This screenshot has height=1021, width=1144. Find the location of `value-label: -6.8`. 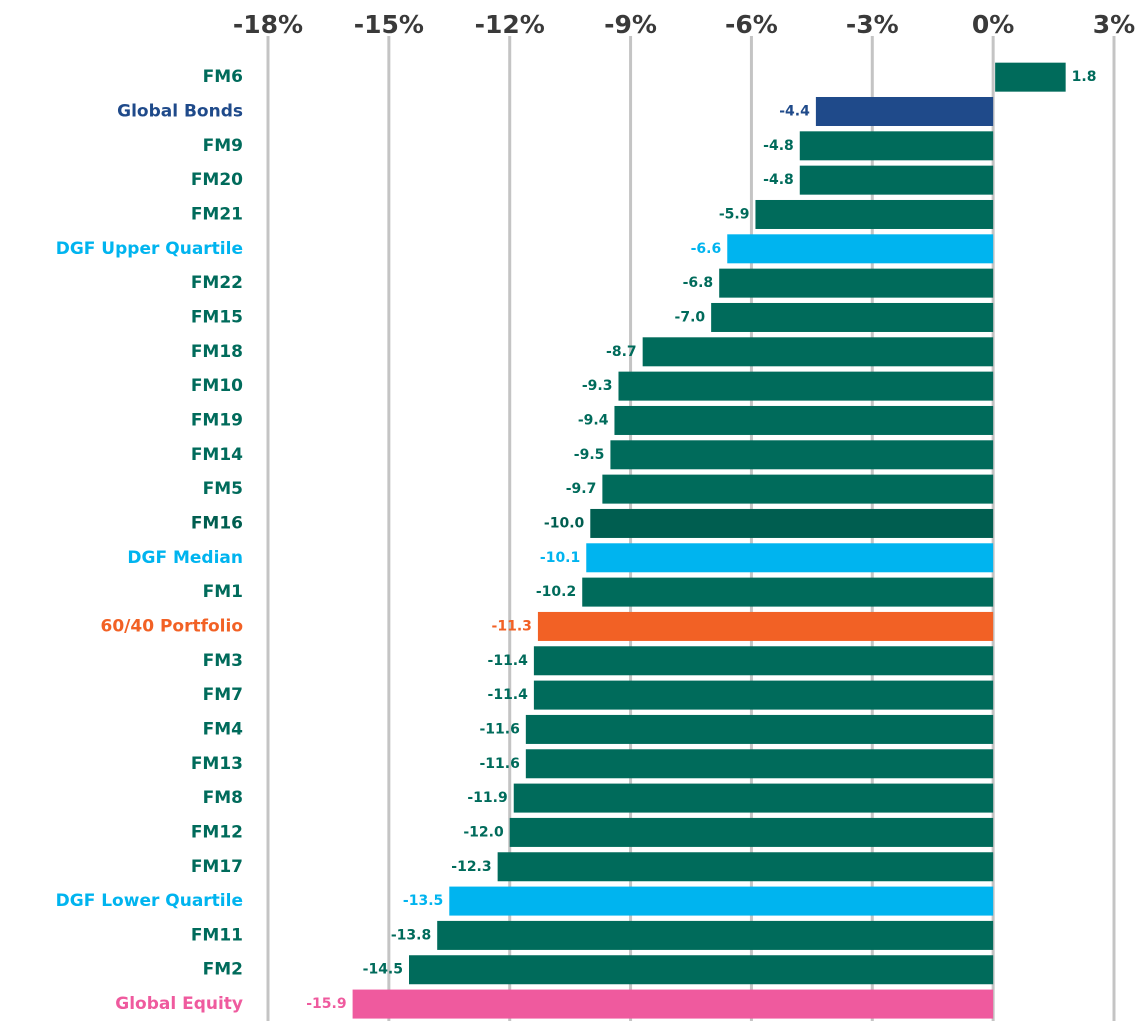

value-label: -6.8 is located at coordinates (698, 283).